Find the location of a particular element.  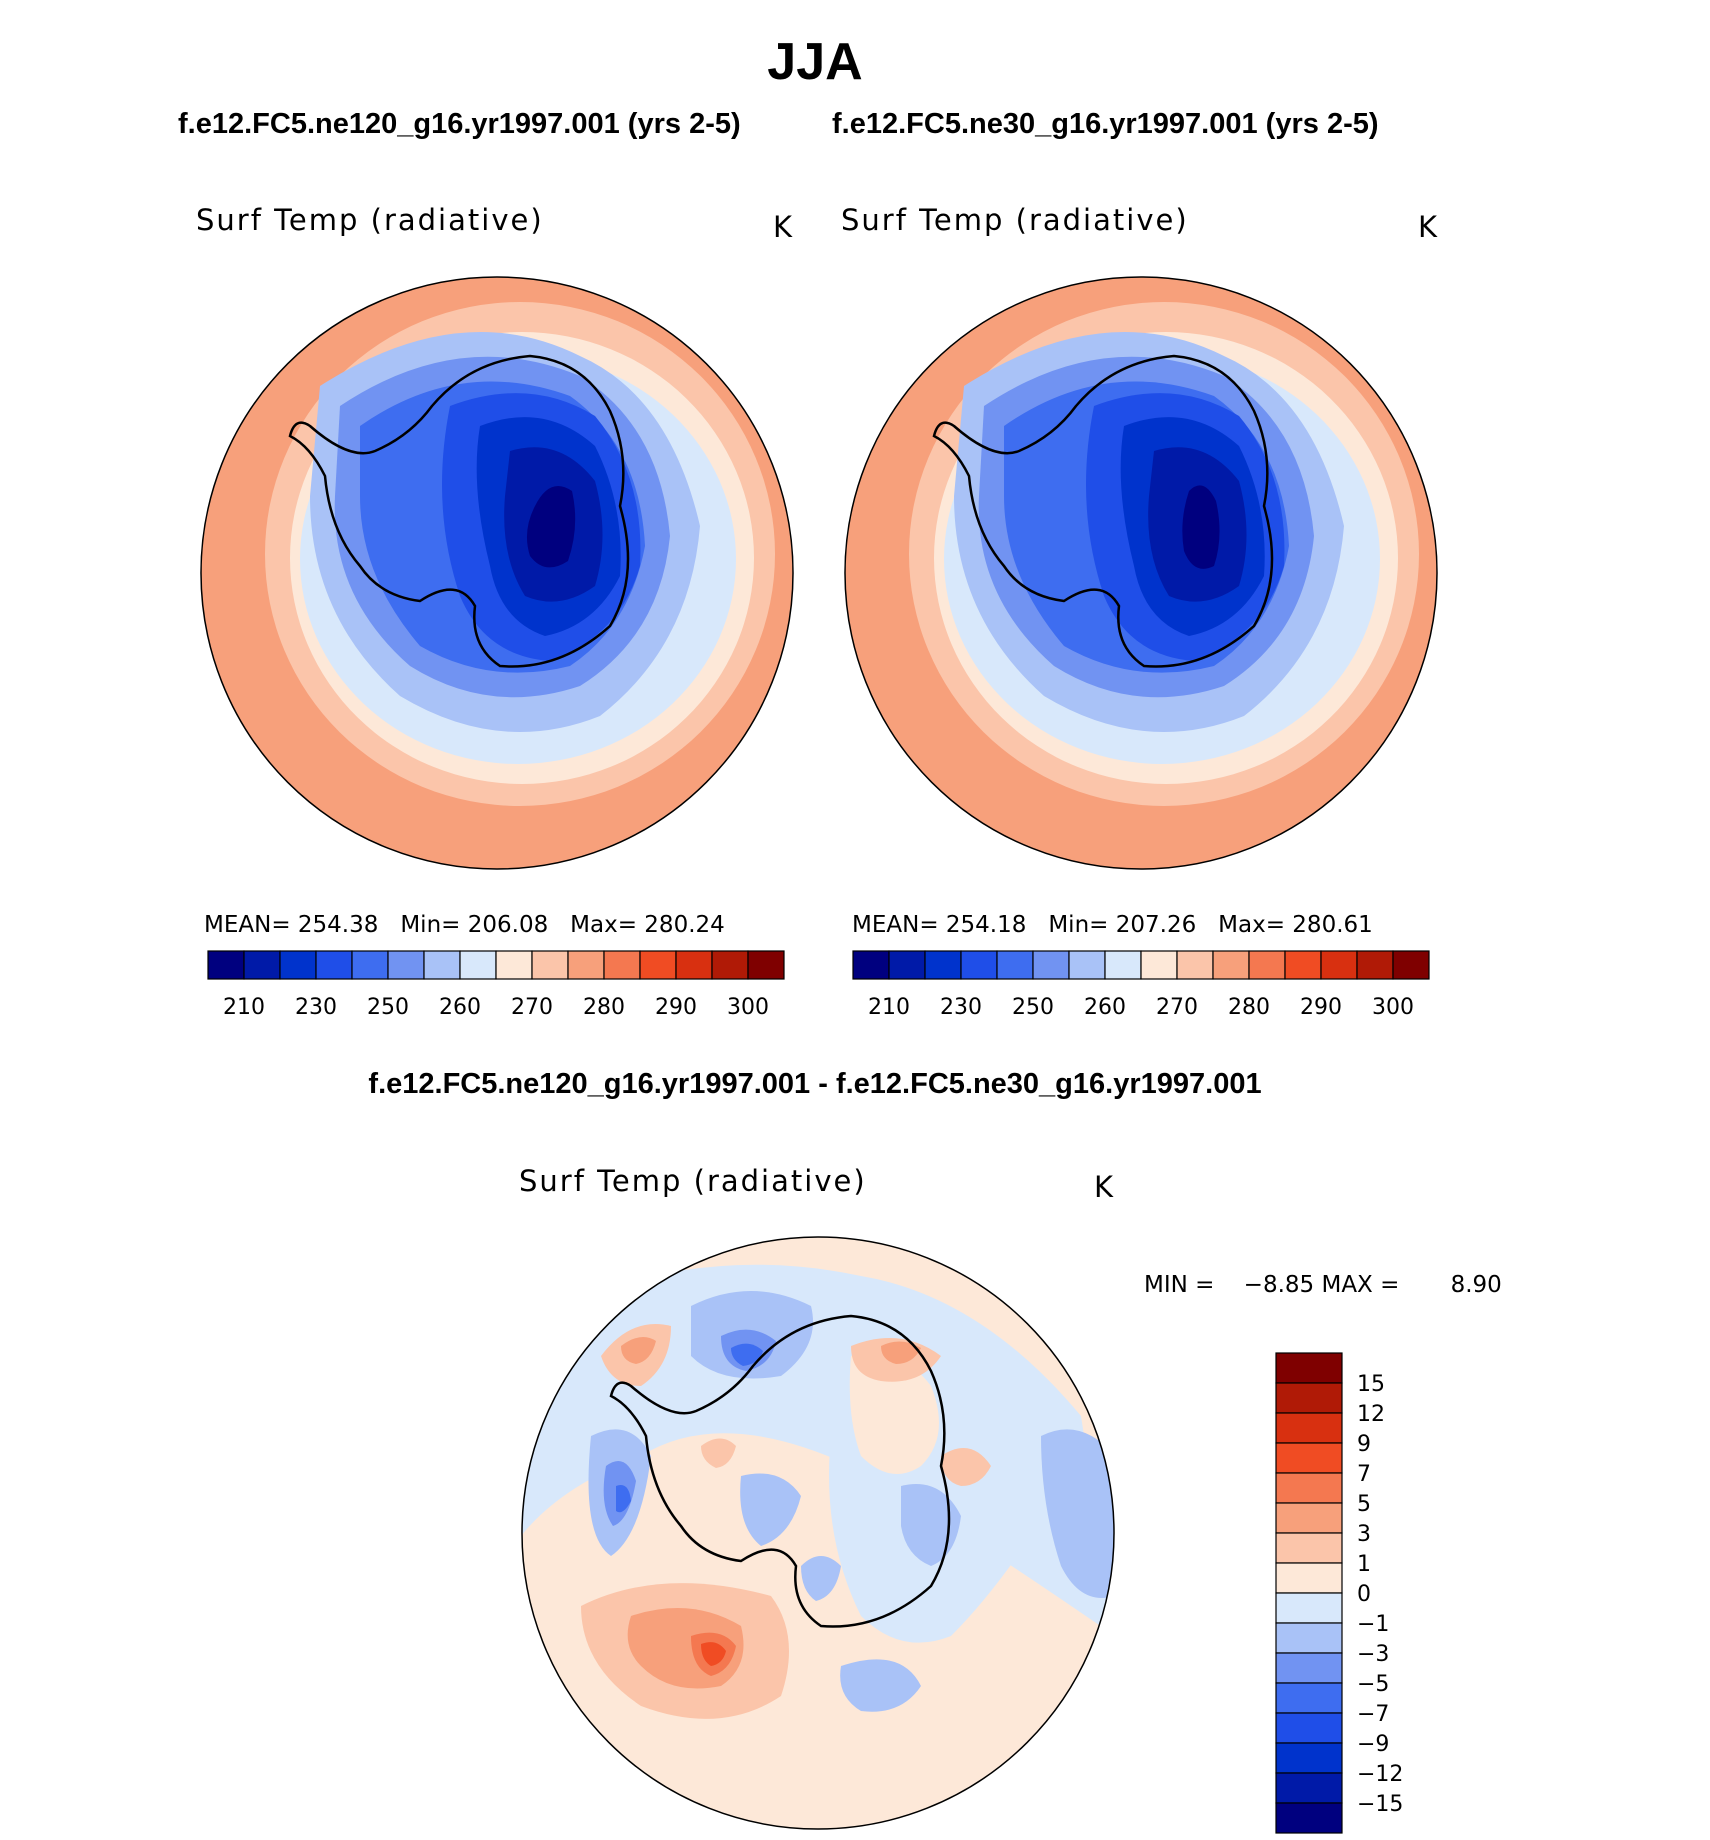

colorbar-diff-tick-label: −5 is located at coordinates (1373, 1684).